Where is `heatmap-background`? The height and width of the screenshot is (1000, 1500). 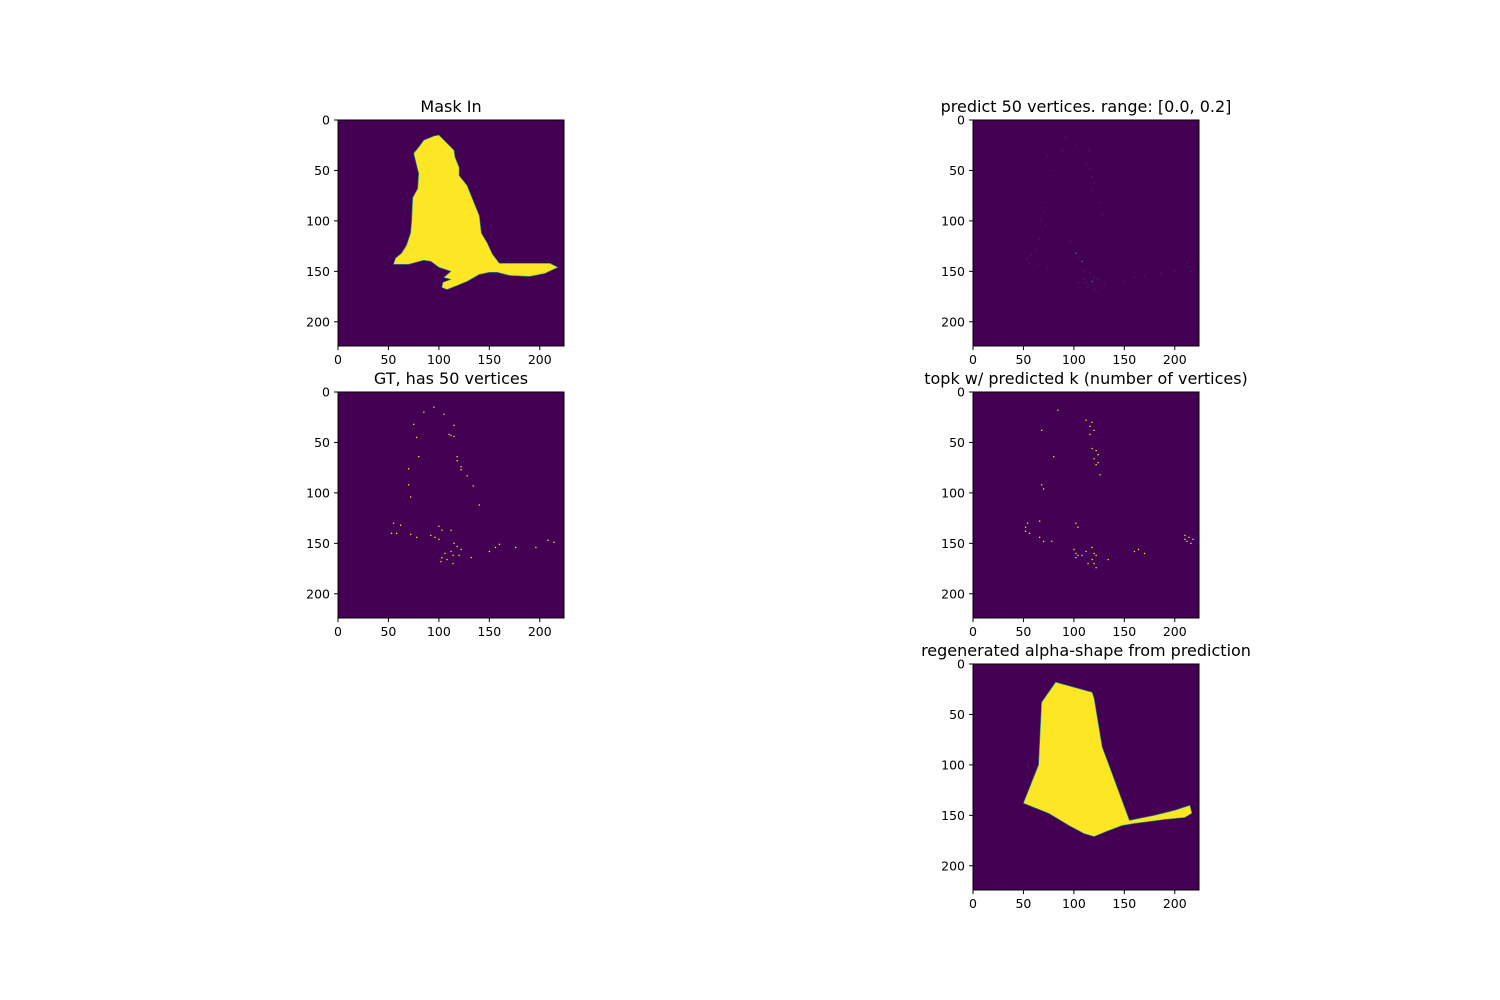
heatmap-background is located at coordinates (451, 505).